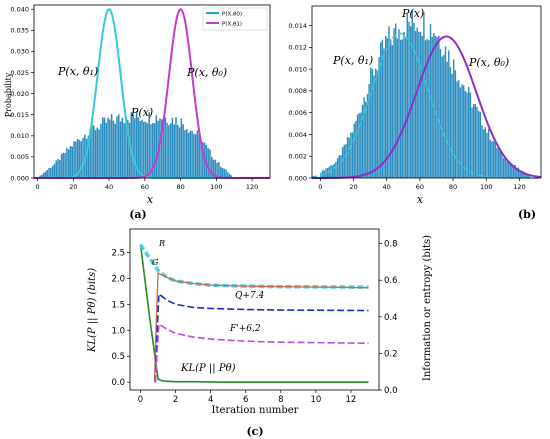 The height and width of the screenshot is (439, 550). What do you see at coordinates (161, 243) in the screenshot?
I see `panel-c-annotation-R: R` at bounding box center [161, 243].